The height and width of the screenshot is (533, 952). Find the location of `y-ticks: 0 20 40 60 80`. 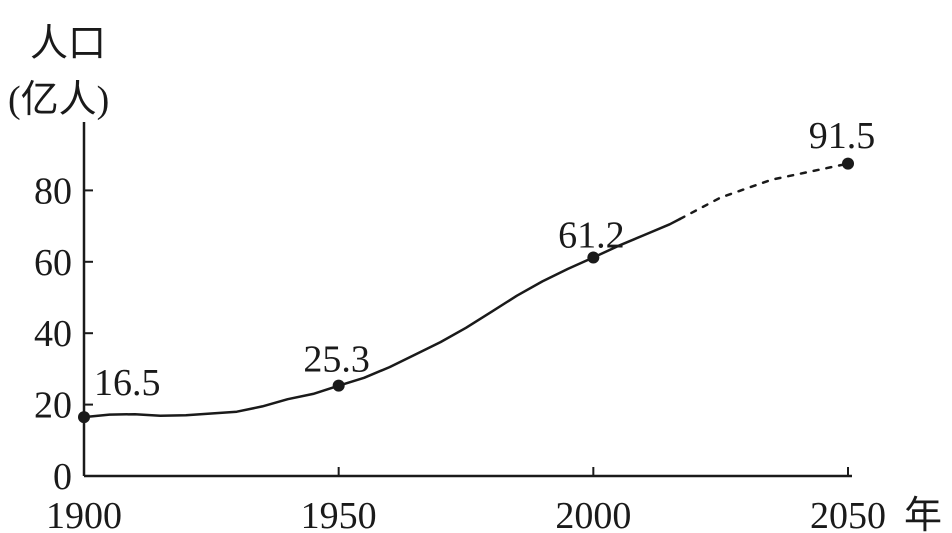

y-ticks: 0 20 40 60 80 is located at coordinates (63, 334).